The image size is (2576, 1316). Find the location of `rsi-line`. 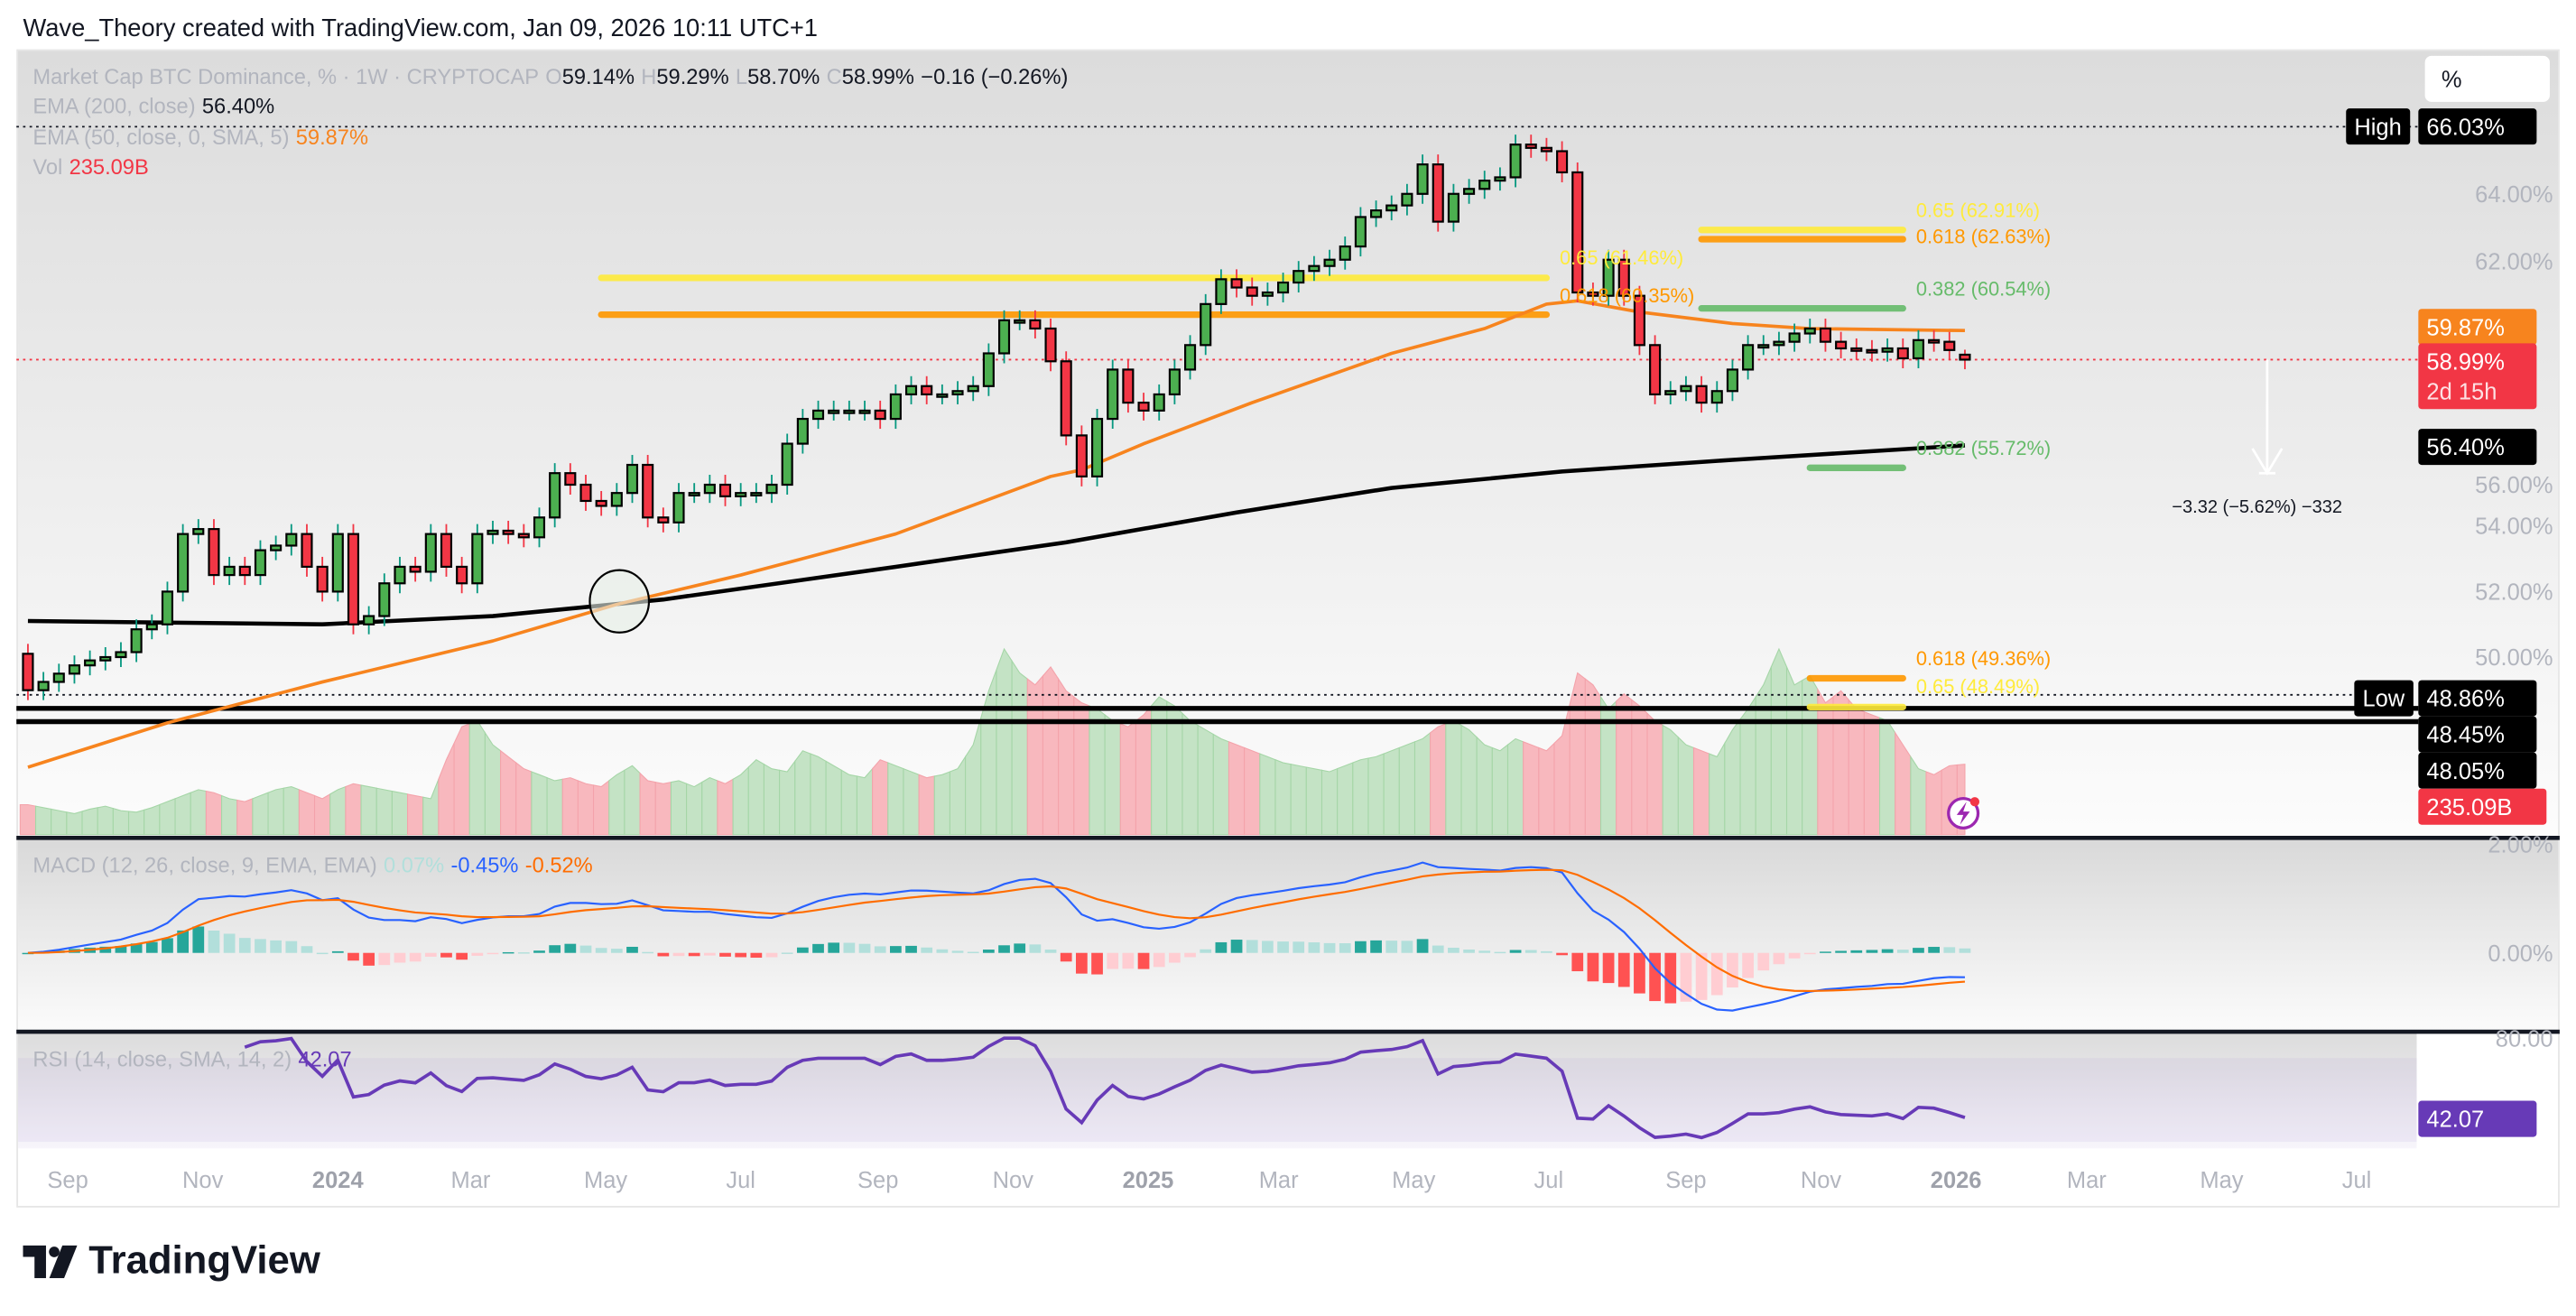

rsi-line is located at coordinates (1105, 1088).